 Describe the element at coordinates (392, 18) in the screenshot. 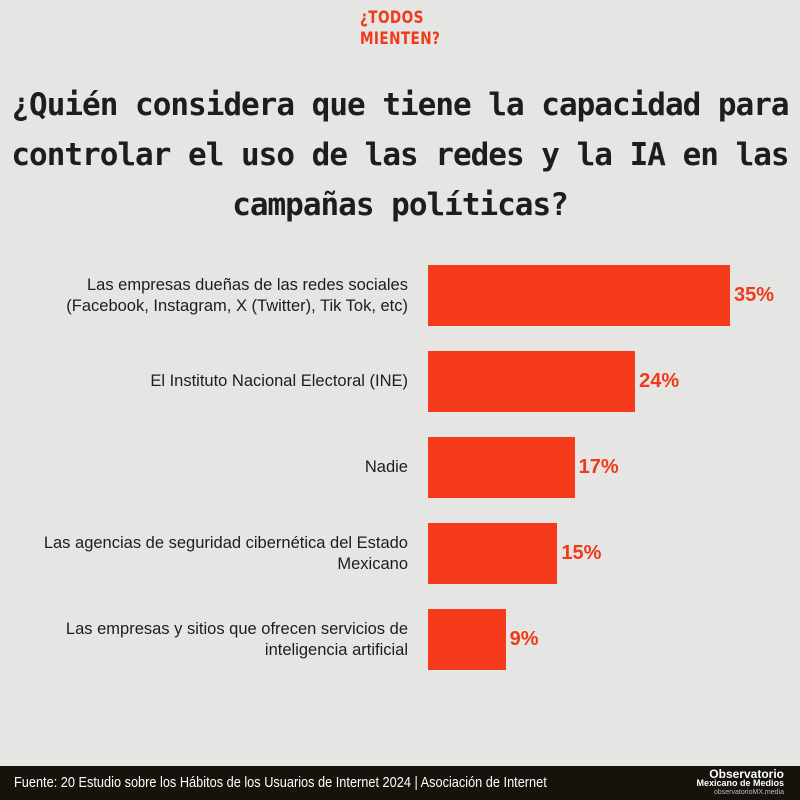

I see `brand-line1: ¿TODOS` at that location.